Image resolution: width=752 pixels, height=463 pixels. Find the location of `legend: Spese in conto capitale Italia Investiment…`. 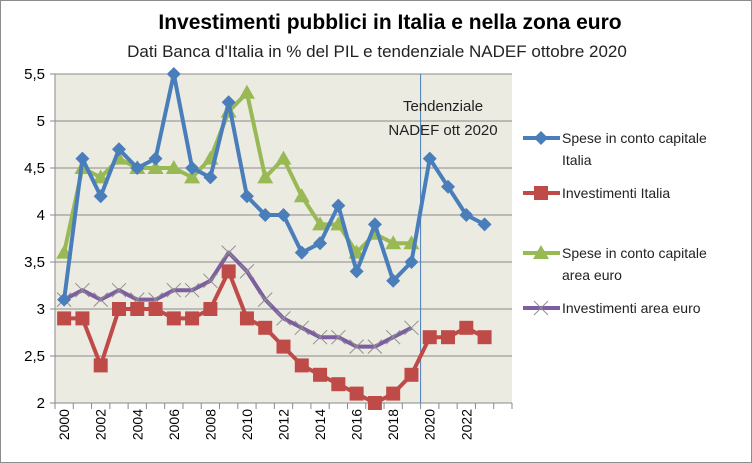

legend: Spese in conto capitale Italia Investiment… is located at coordinates (615, 223).